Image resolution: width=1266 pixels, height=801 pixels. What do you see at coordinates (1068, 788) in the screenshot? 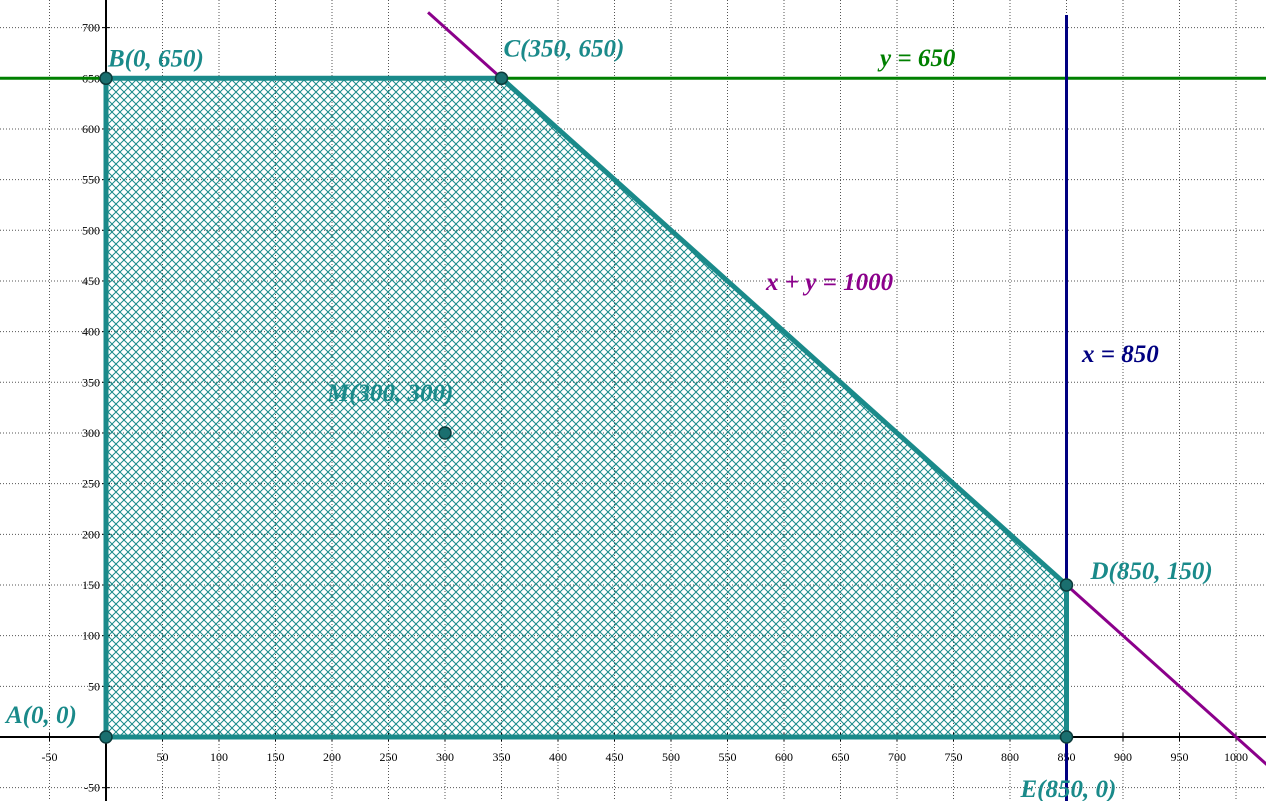
I see `point-label: E(850, 0)` at bounding box center [1068, 788].